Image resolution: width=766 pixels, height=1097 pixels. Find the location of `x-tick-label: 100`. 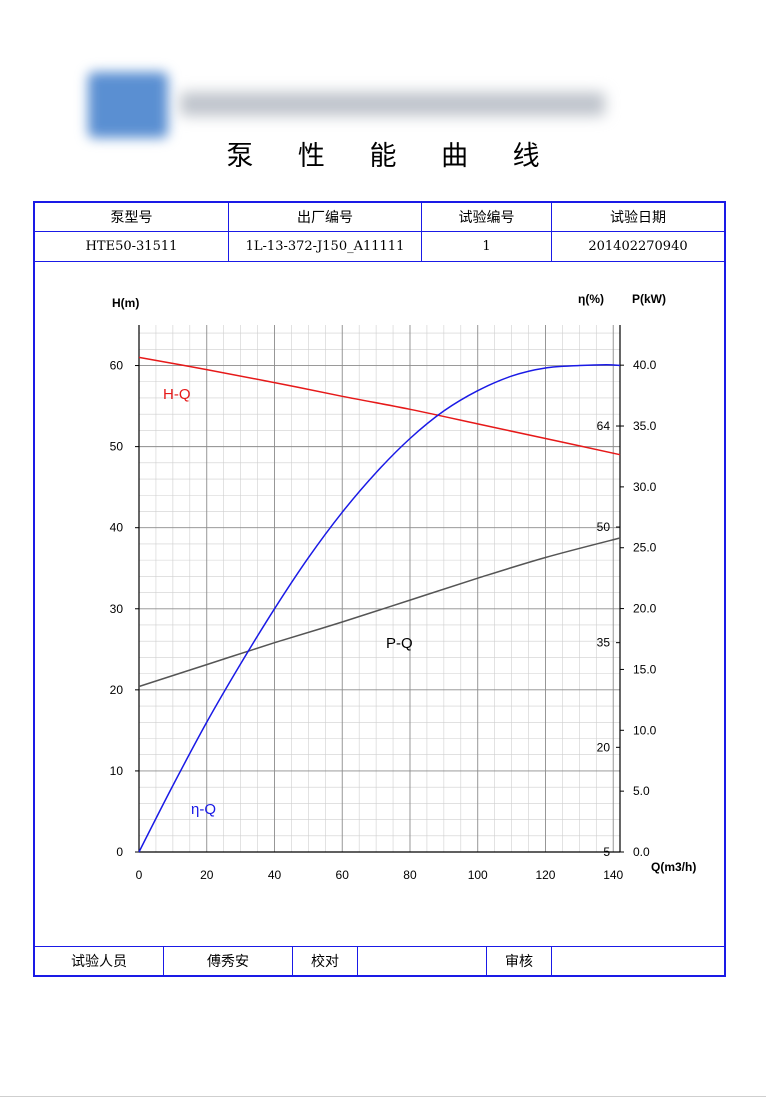

x-tick-label: 100 is located at coordinates (478, 875).